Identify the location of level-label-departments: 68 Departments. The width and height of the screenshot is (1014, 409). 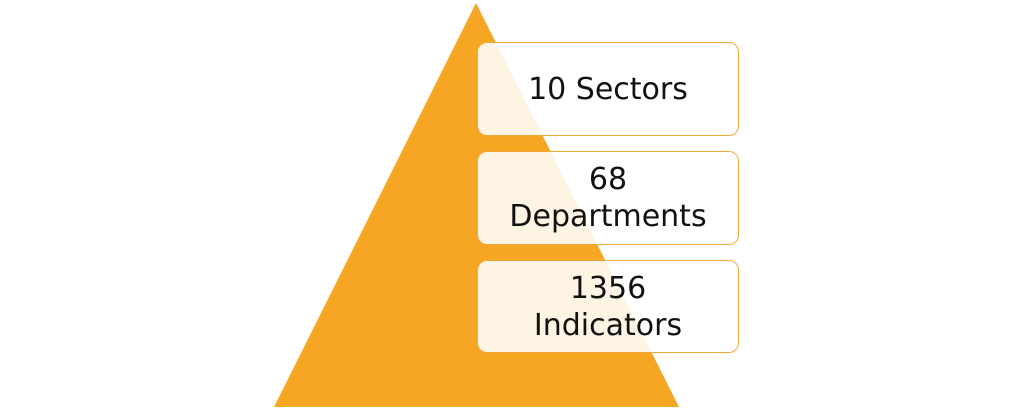
(608, 198).